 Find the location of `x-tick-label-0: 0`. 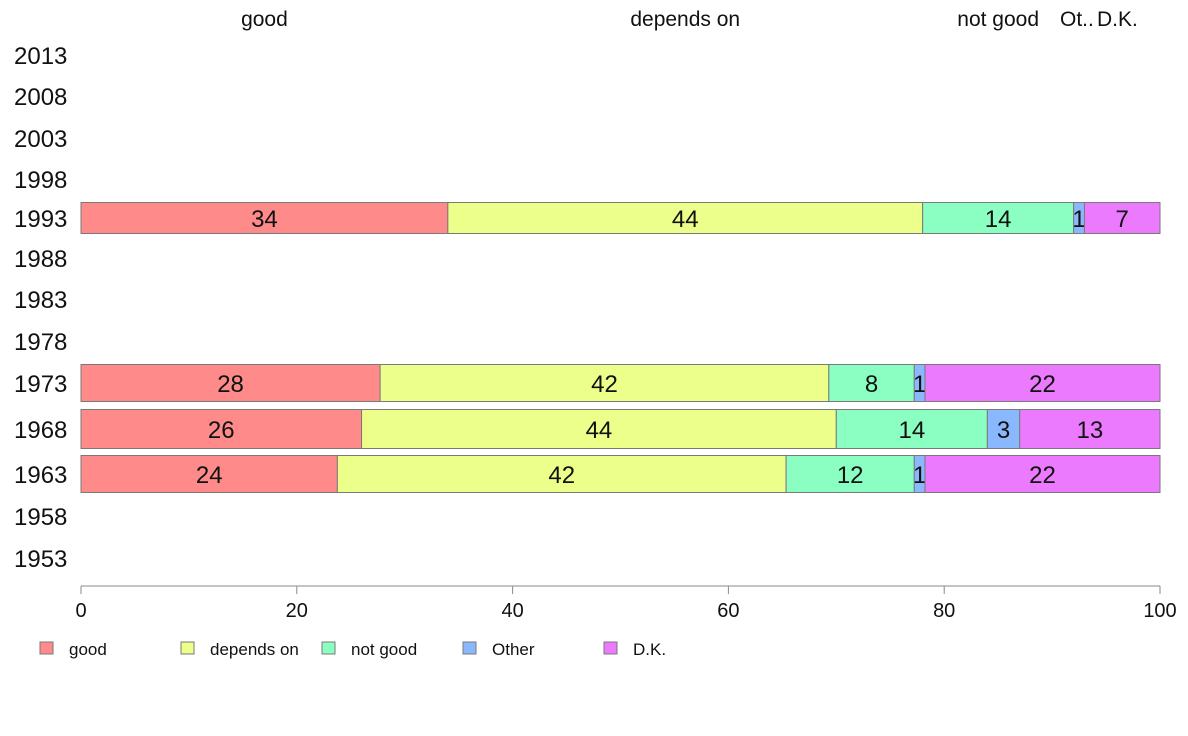

x-tick-label-0: 0 is located at coordinates (80, 611).